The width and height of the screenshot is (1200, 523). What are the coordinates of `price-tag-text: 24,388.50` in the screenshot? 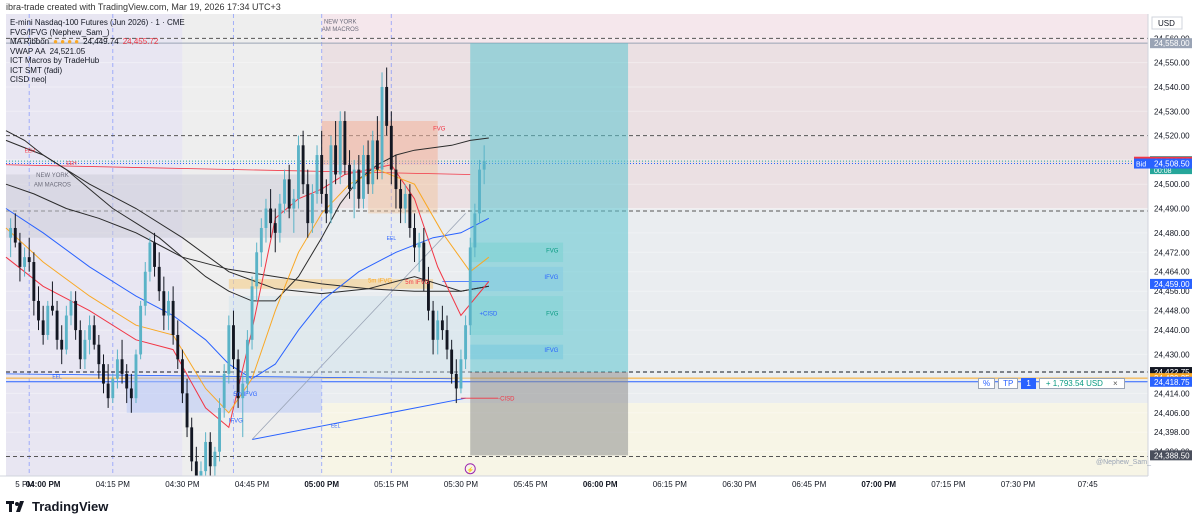 It's located at (1172, 455).